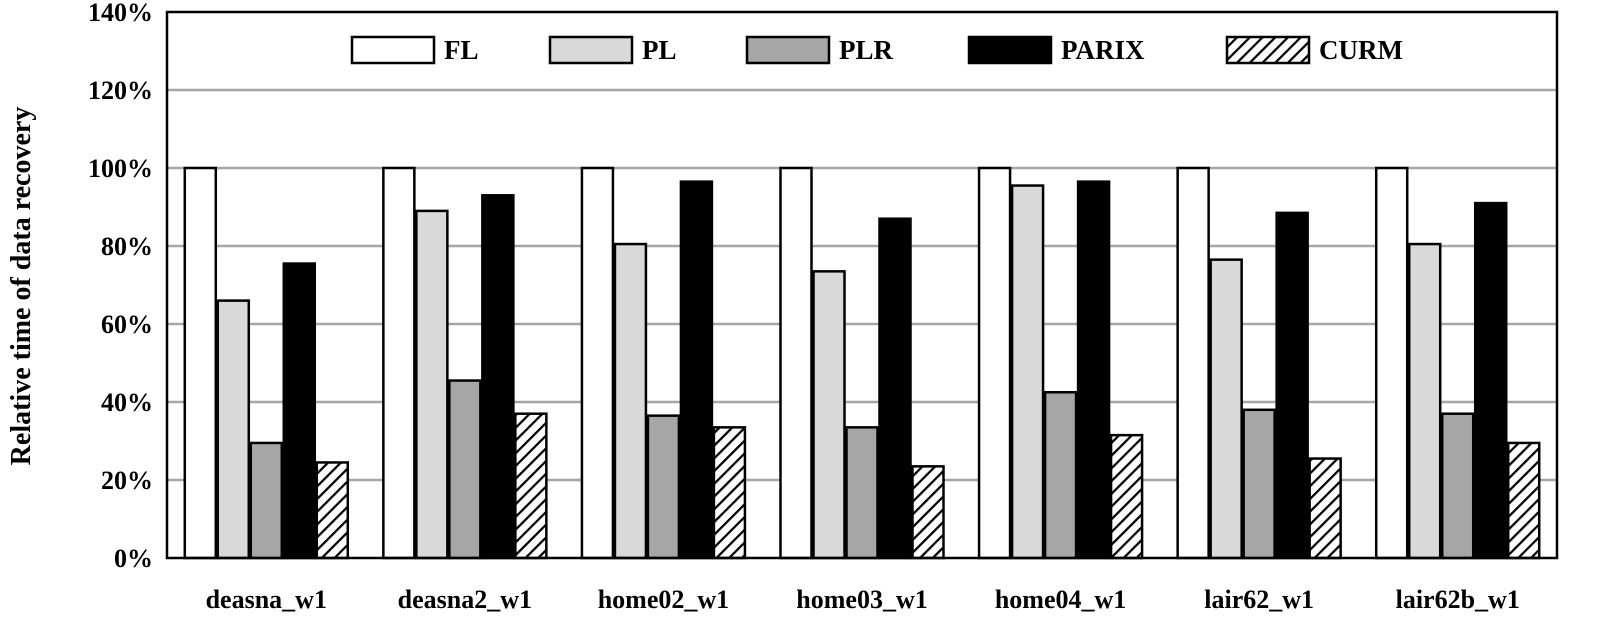 The height and width of the screenshot is (640, 1605). Describe the element at coordinates (696, 370) in the screenshot. I see `bar-parix-home02-w1` at that location.